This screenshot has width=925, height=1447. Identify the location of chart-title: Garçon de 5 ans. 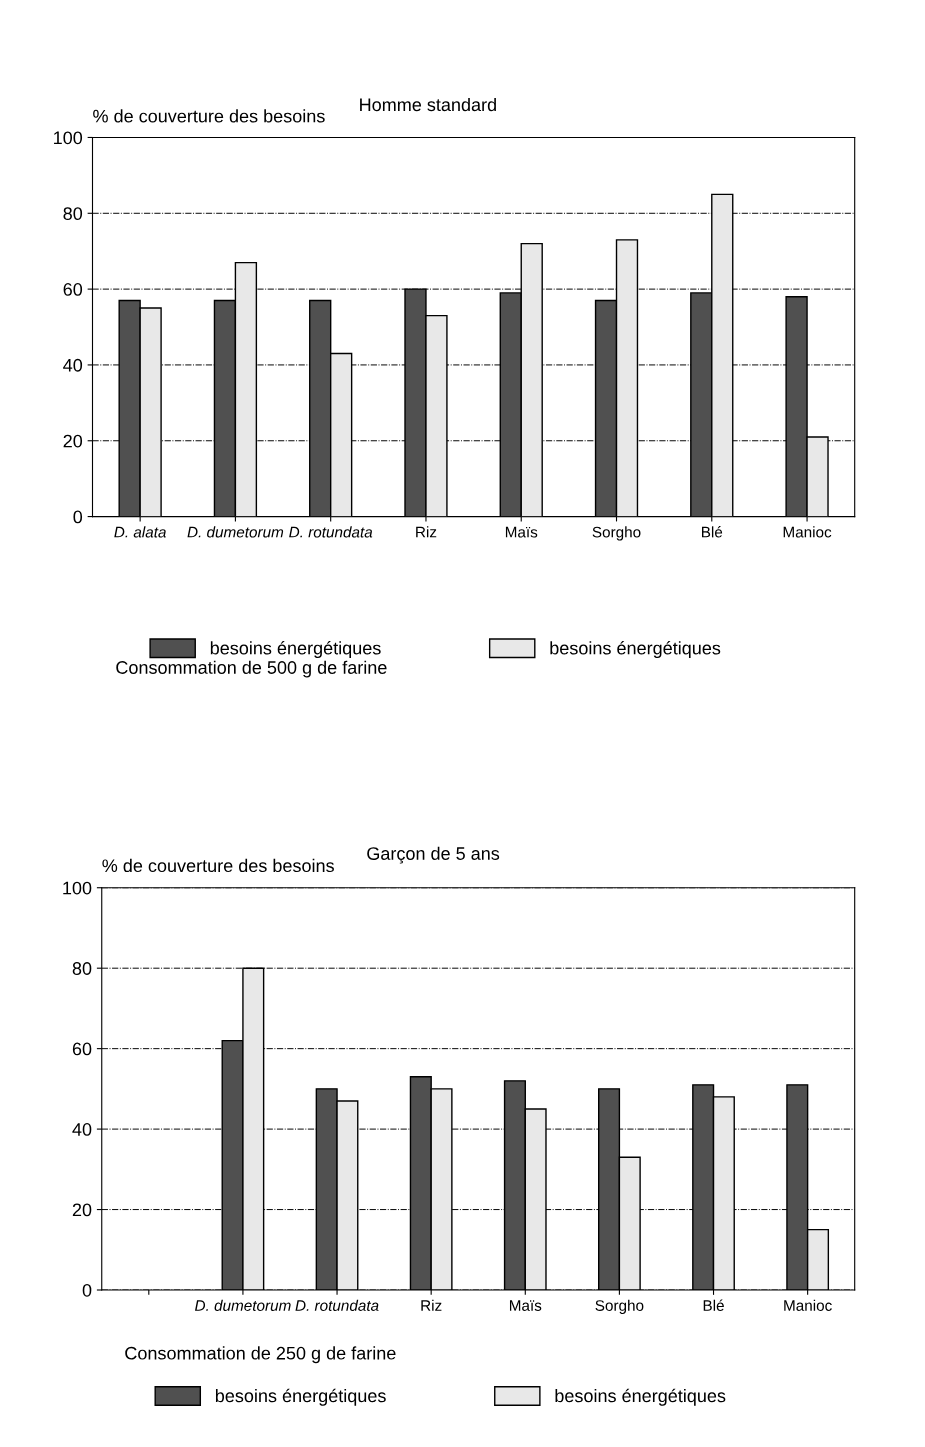
(433, 855).